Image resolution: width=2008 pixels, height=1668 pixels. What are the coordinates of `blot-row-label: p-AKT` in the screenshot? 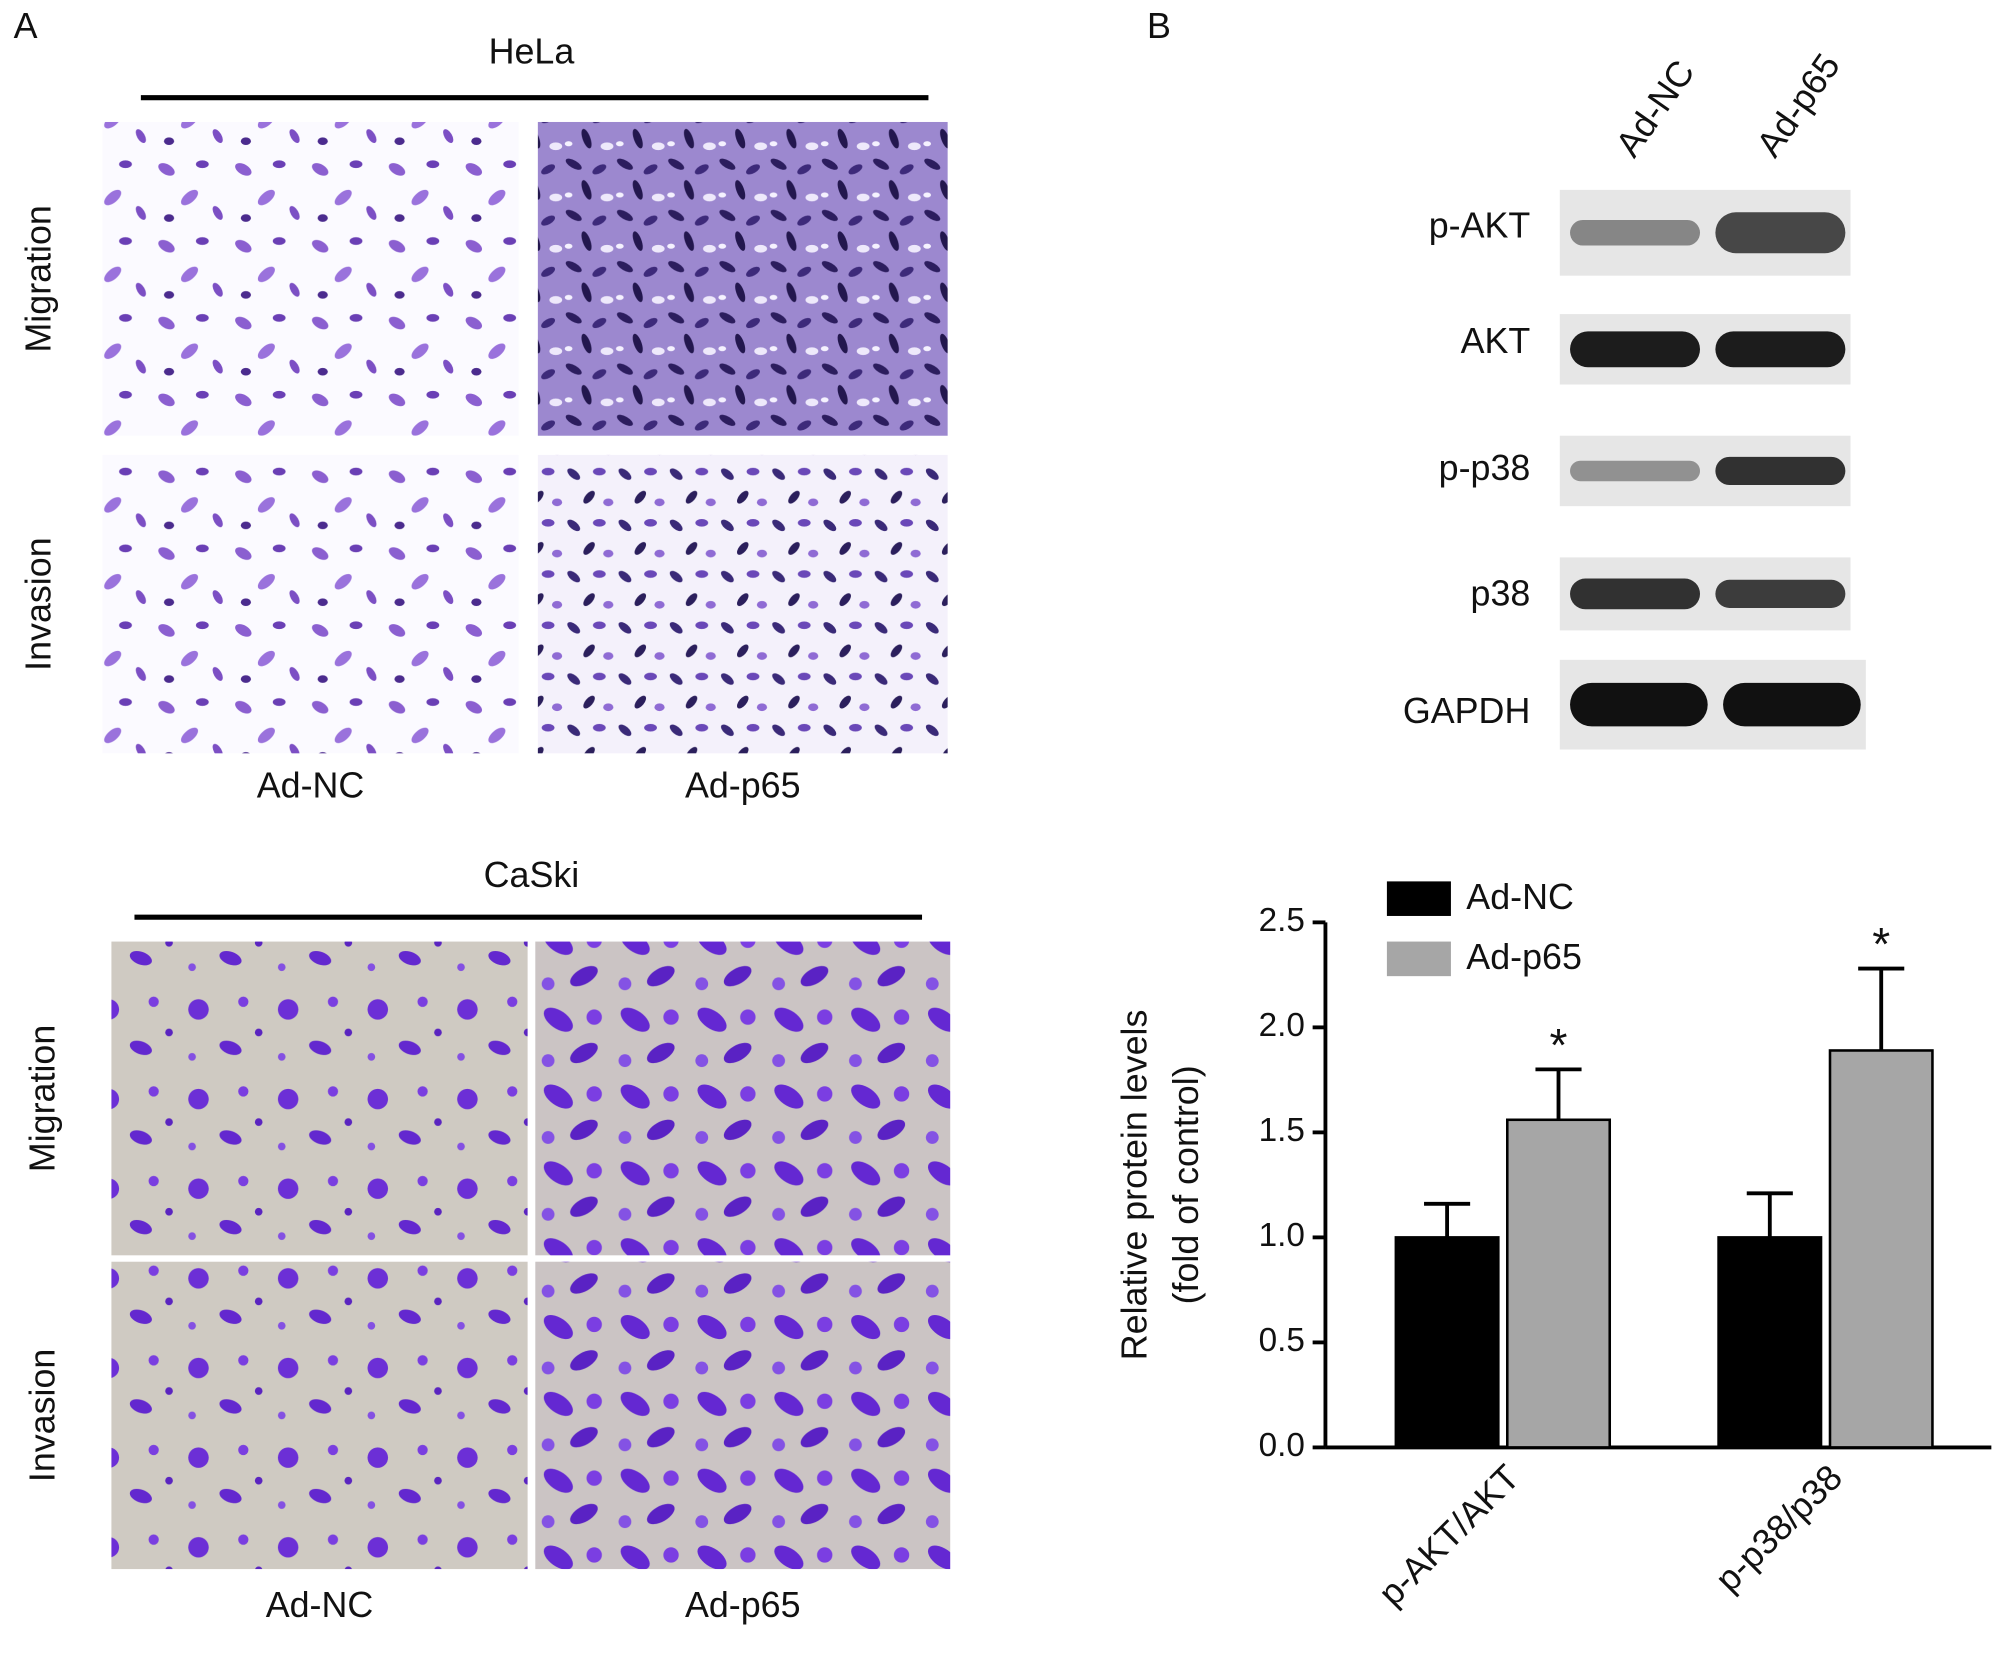 It's located at (1480, 226).